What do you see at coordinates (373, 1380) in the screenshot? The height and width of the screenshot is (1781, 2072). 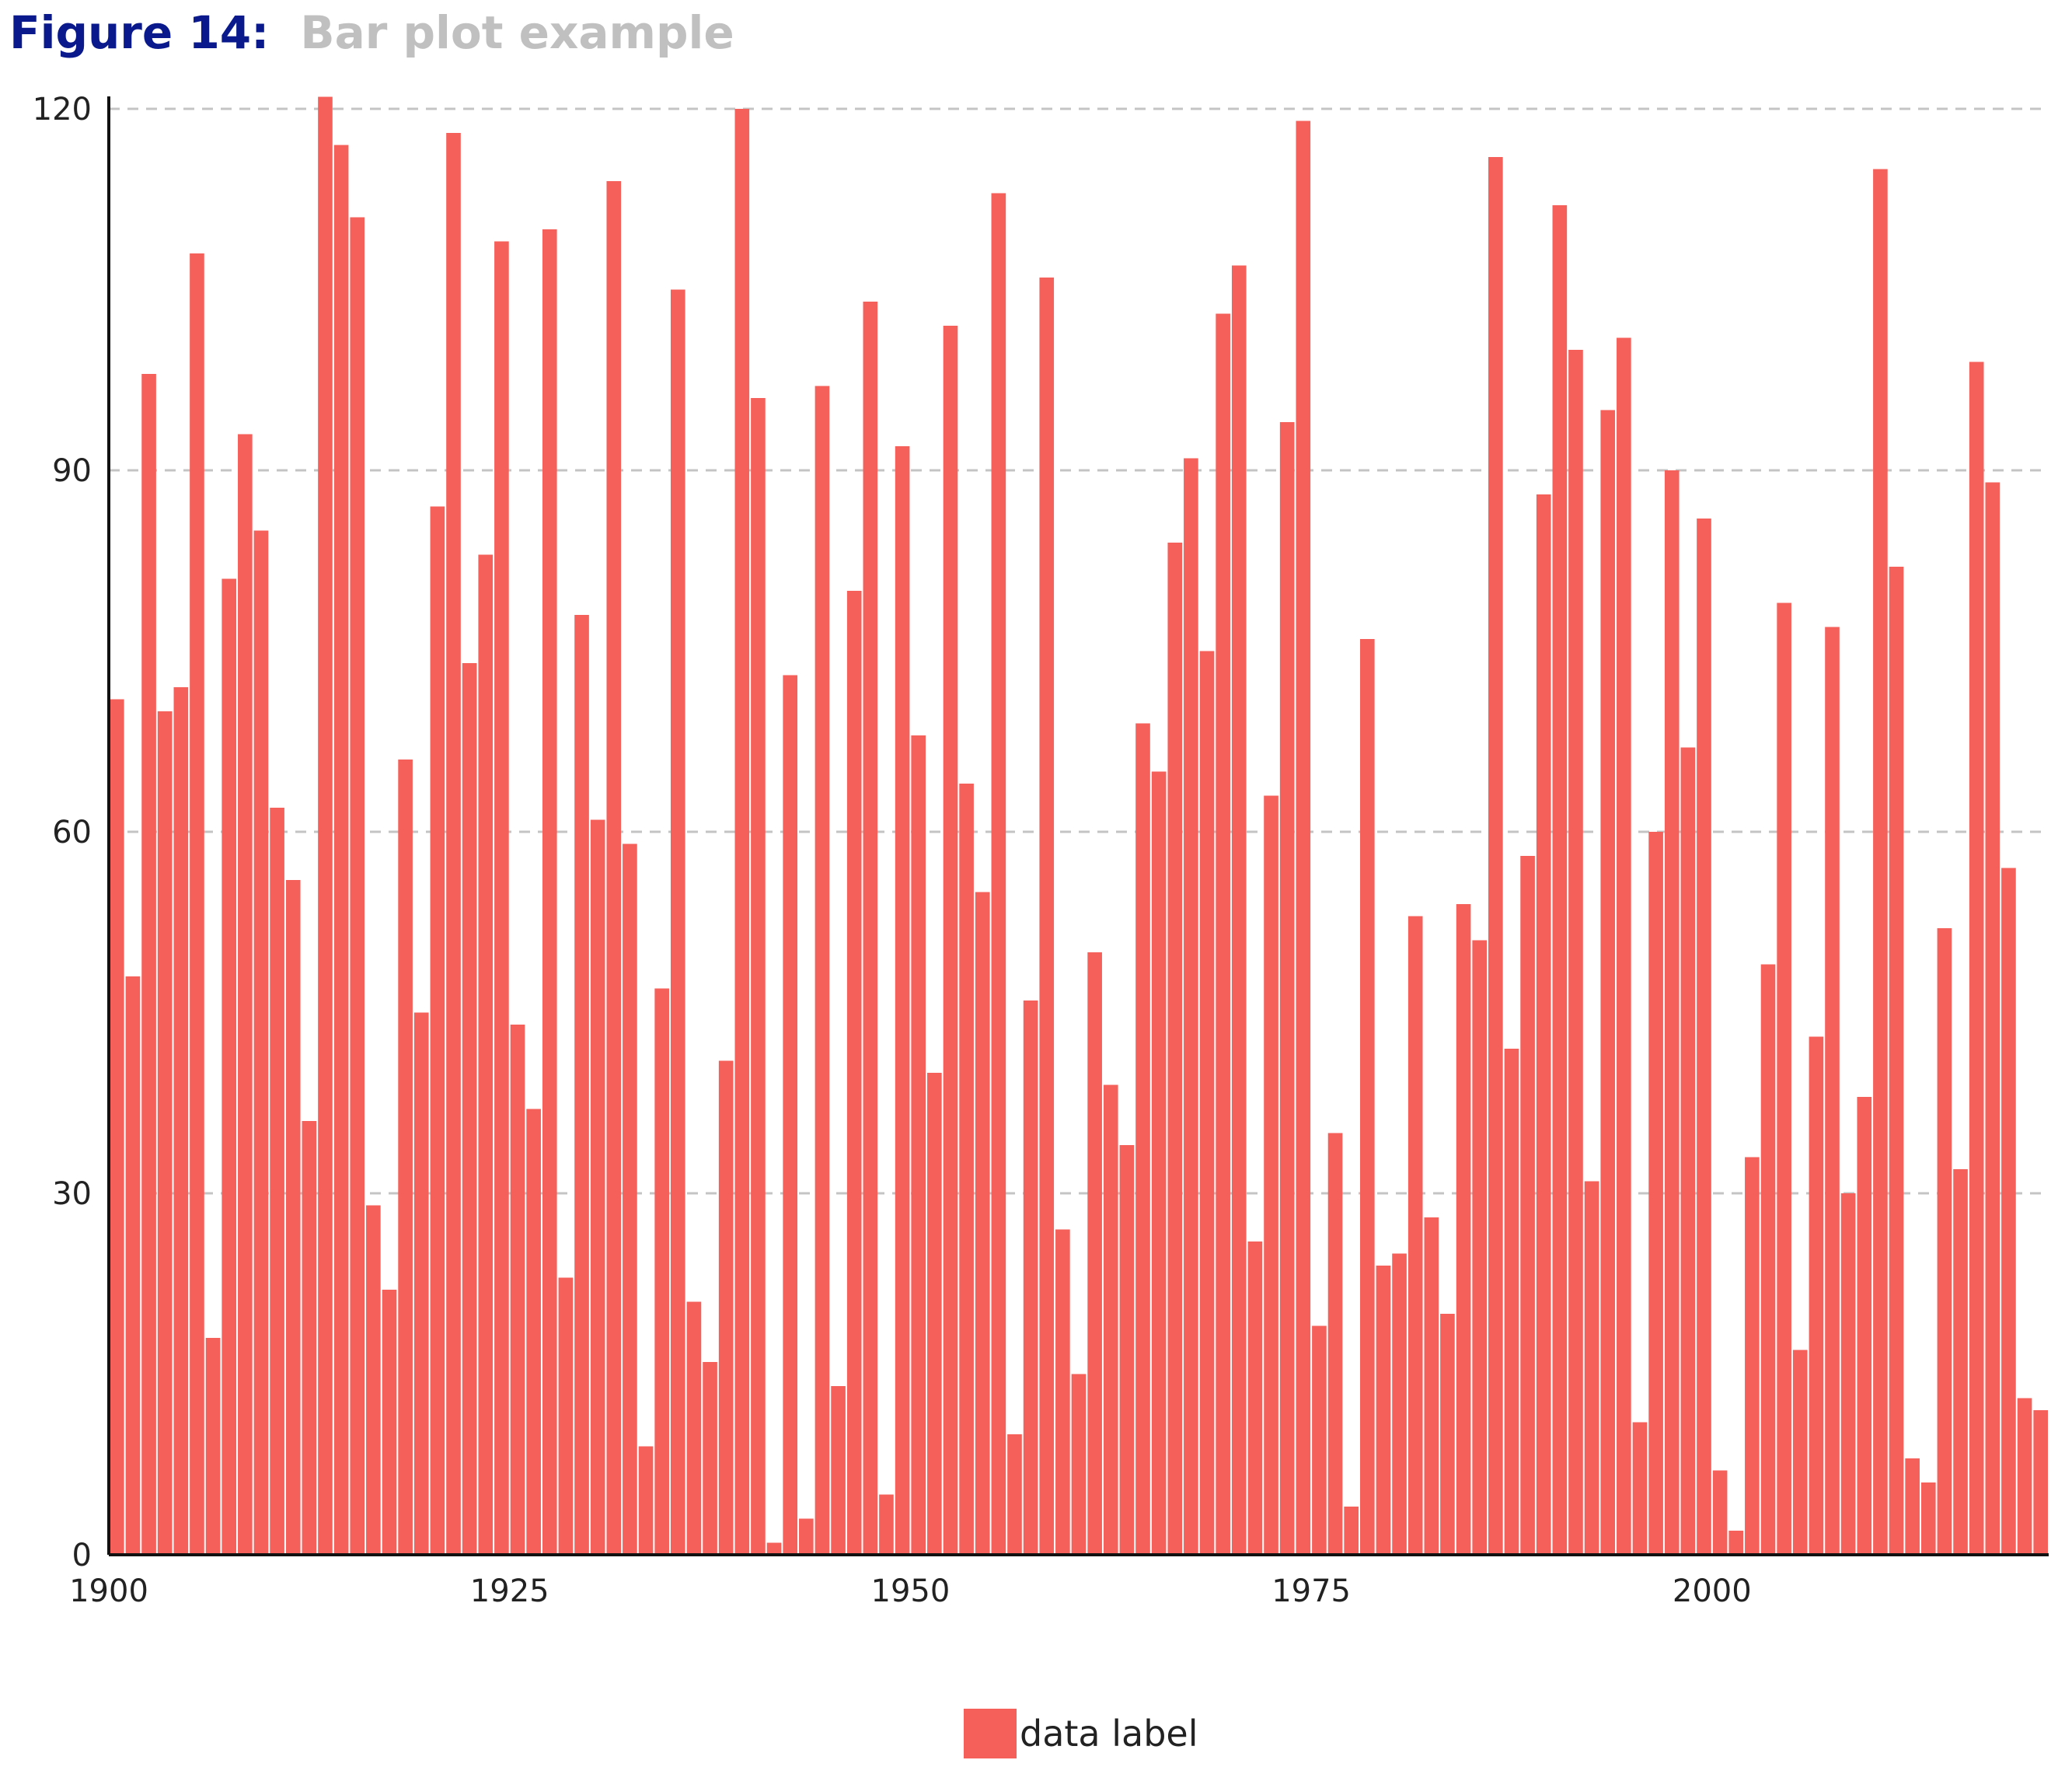 I see `bar-1916` at bounding box center [373, 1380].